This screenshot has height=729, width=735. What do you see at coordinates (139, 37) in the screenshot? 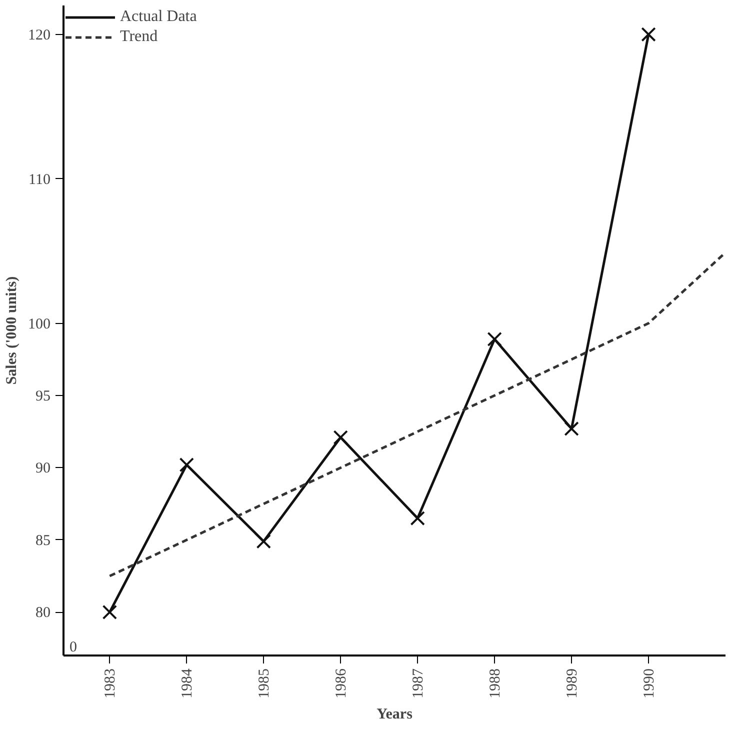
I see `legend-label: Trend` at bounding box center [139, 37].